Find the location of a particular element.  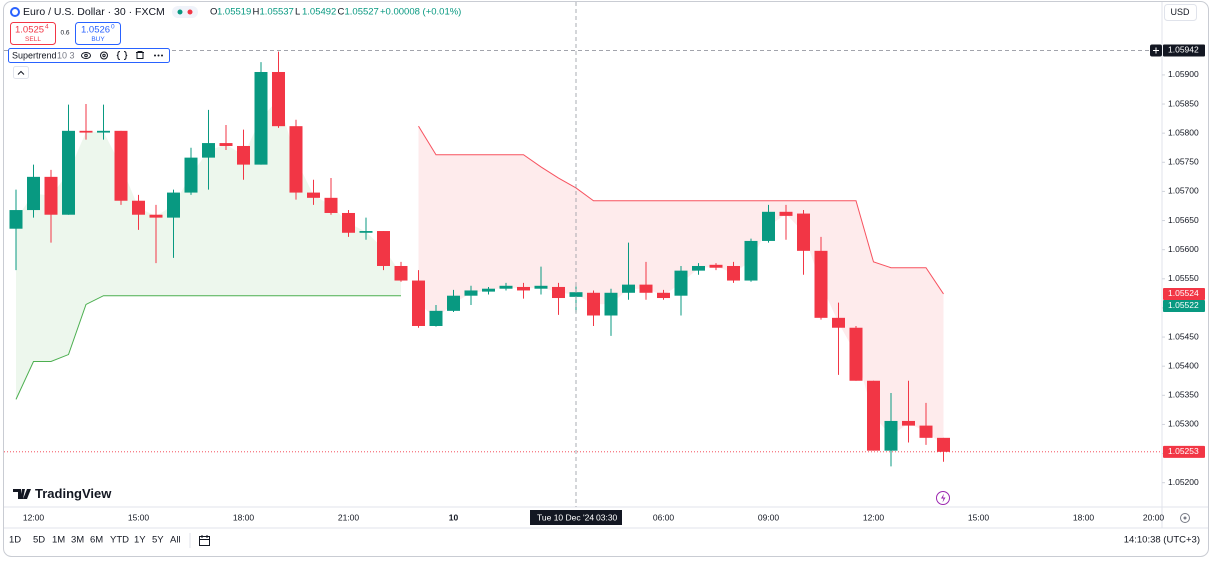

y-tick-label: 1.05600 is located at coordinates (1183, 249).